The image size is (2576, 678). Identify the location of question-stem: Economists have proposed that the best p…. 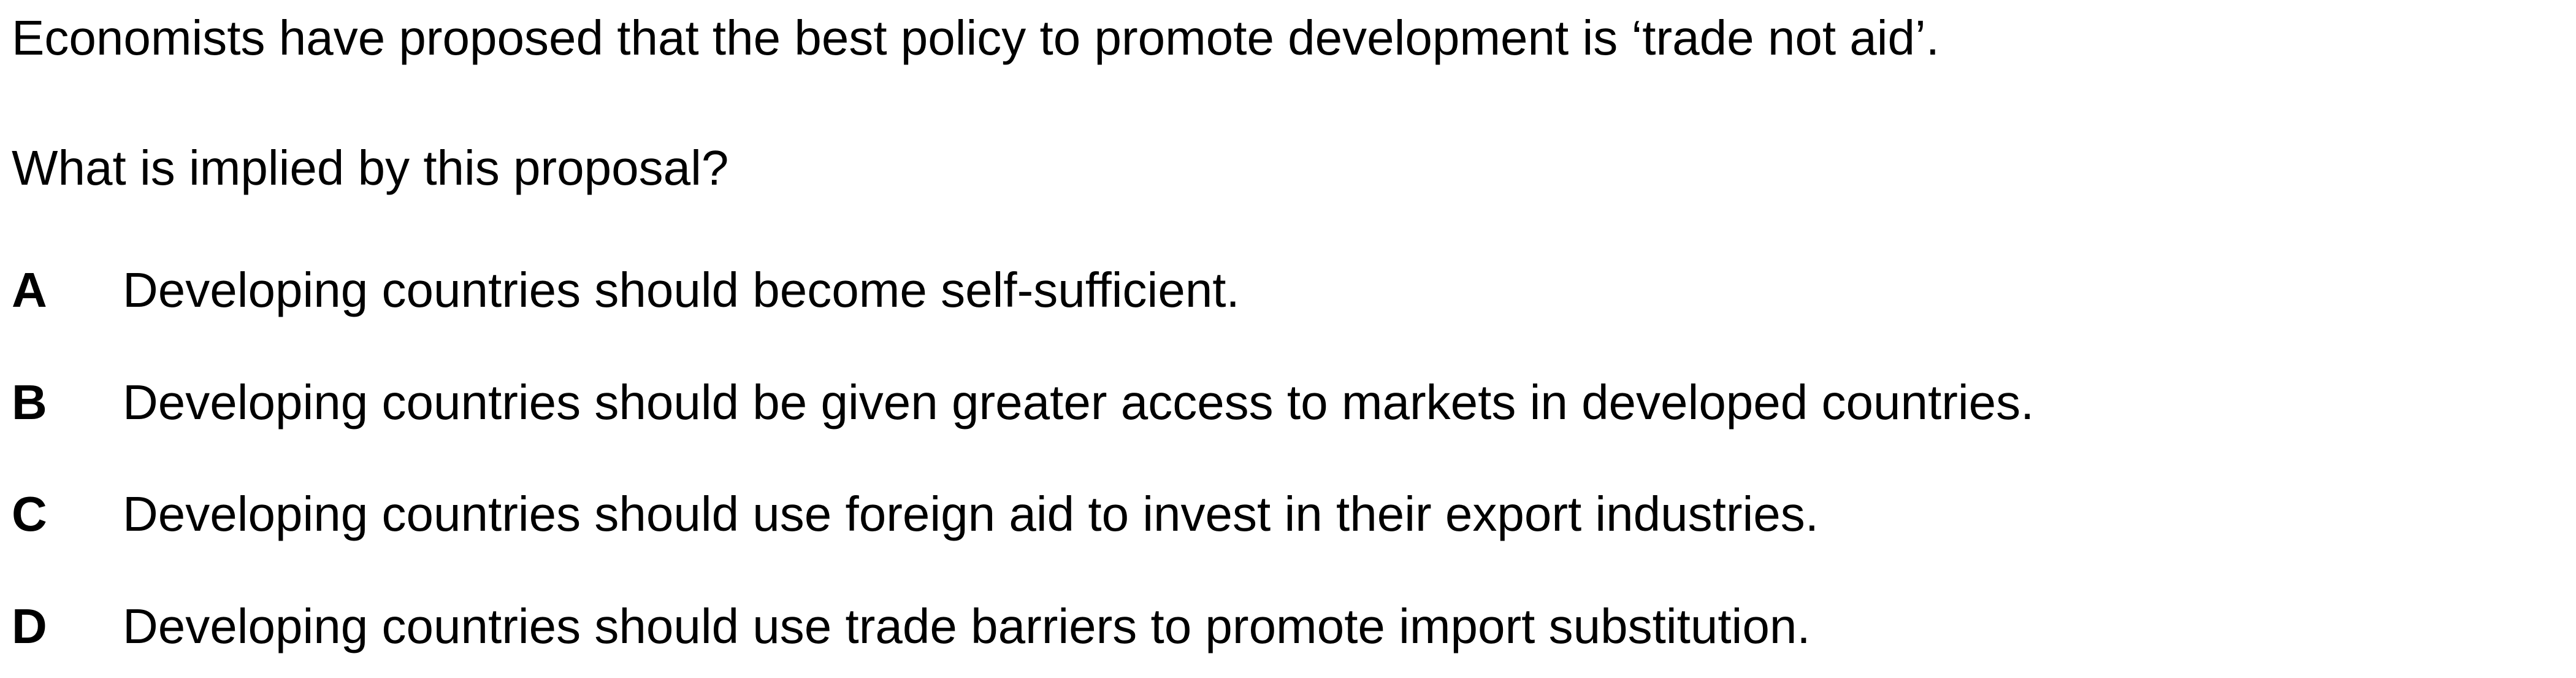
(976, 38).